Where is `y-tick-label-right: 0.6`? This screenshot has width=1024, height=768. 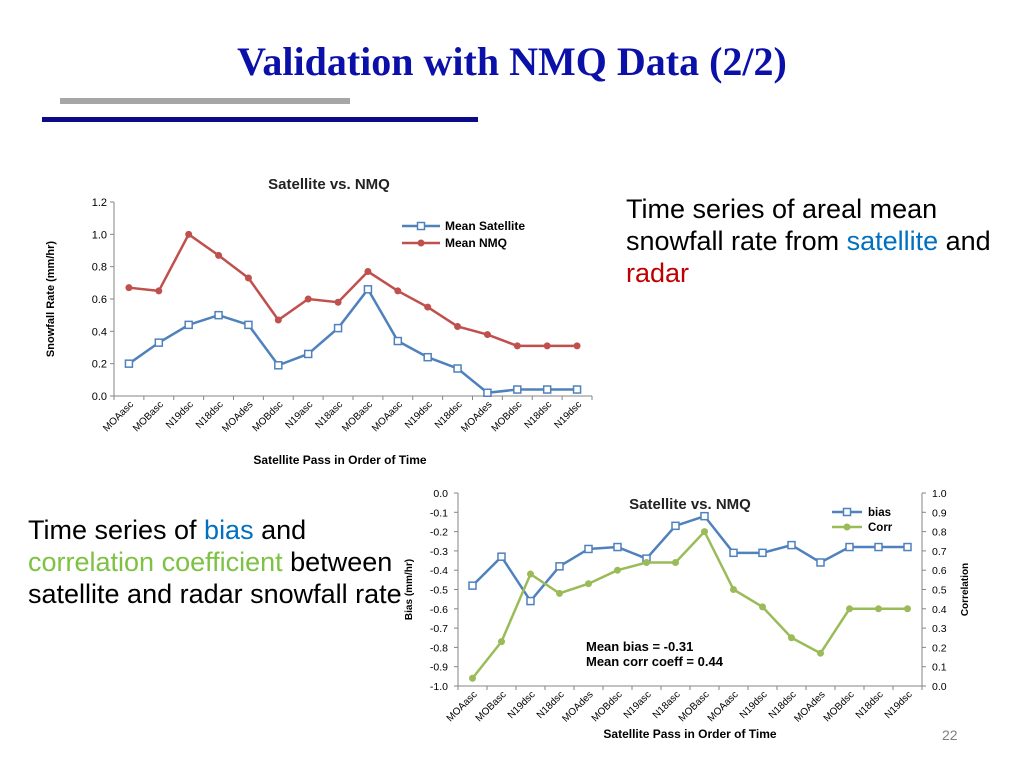
y-tick-label-right: 0.6 is located at coordinates (939, 571).